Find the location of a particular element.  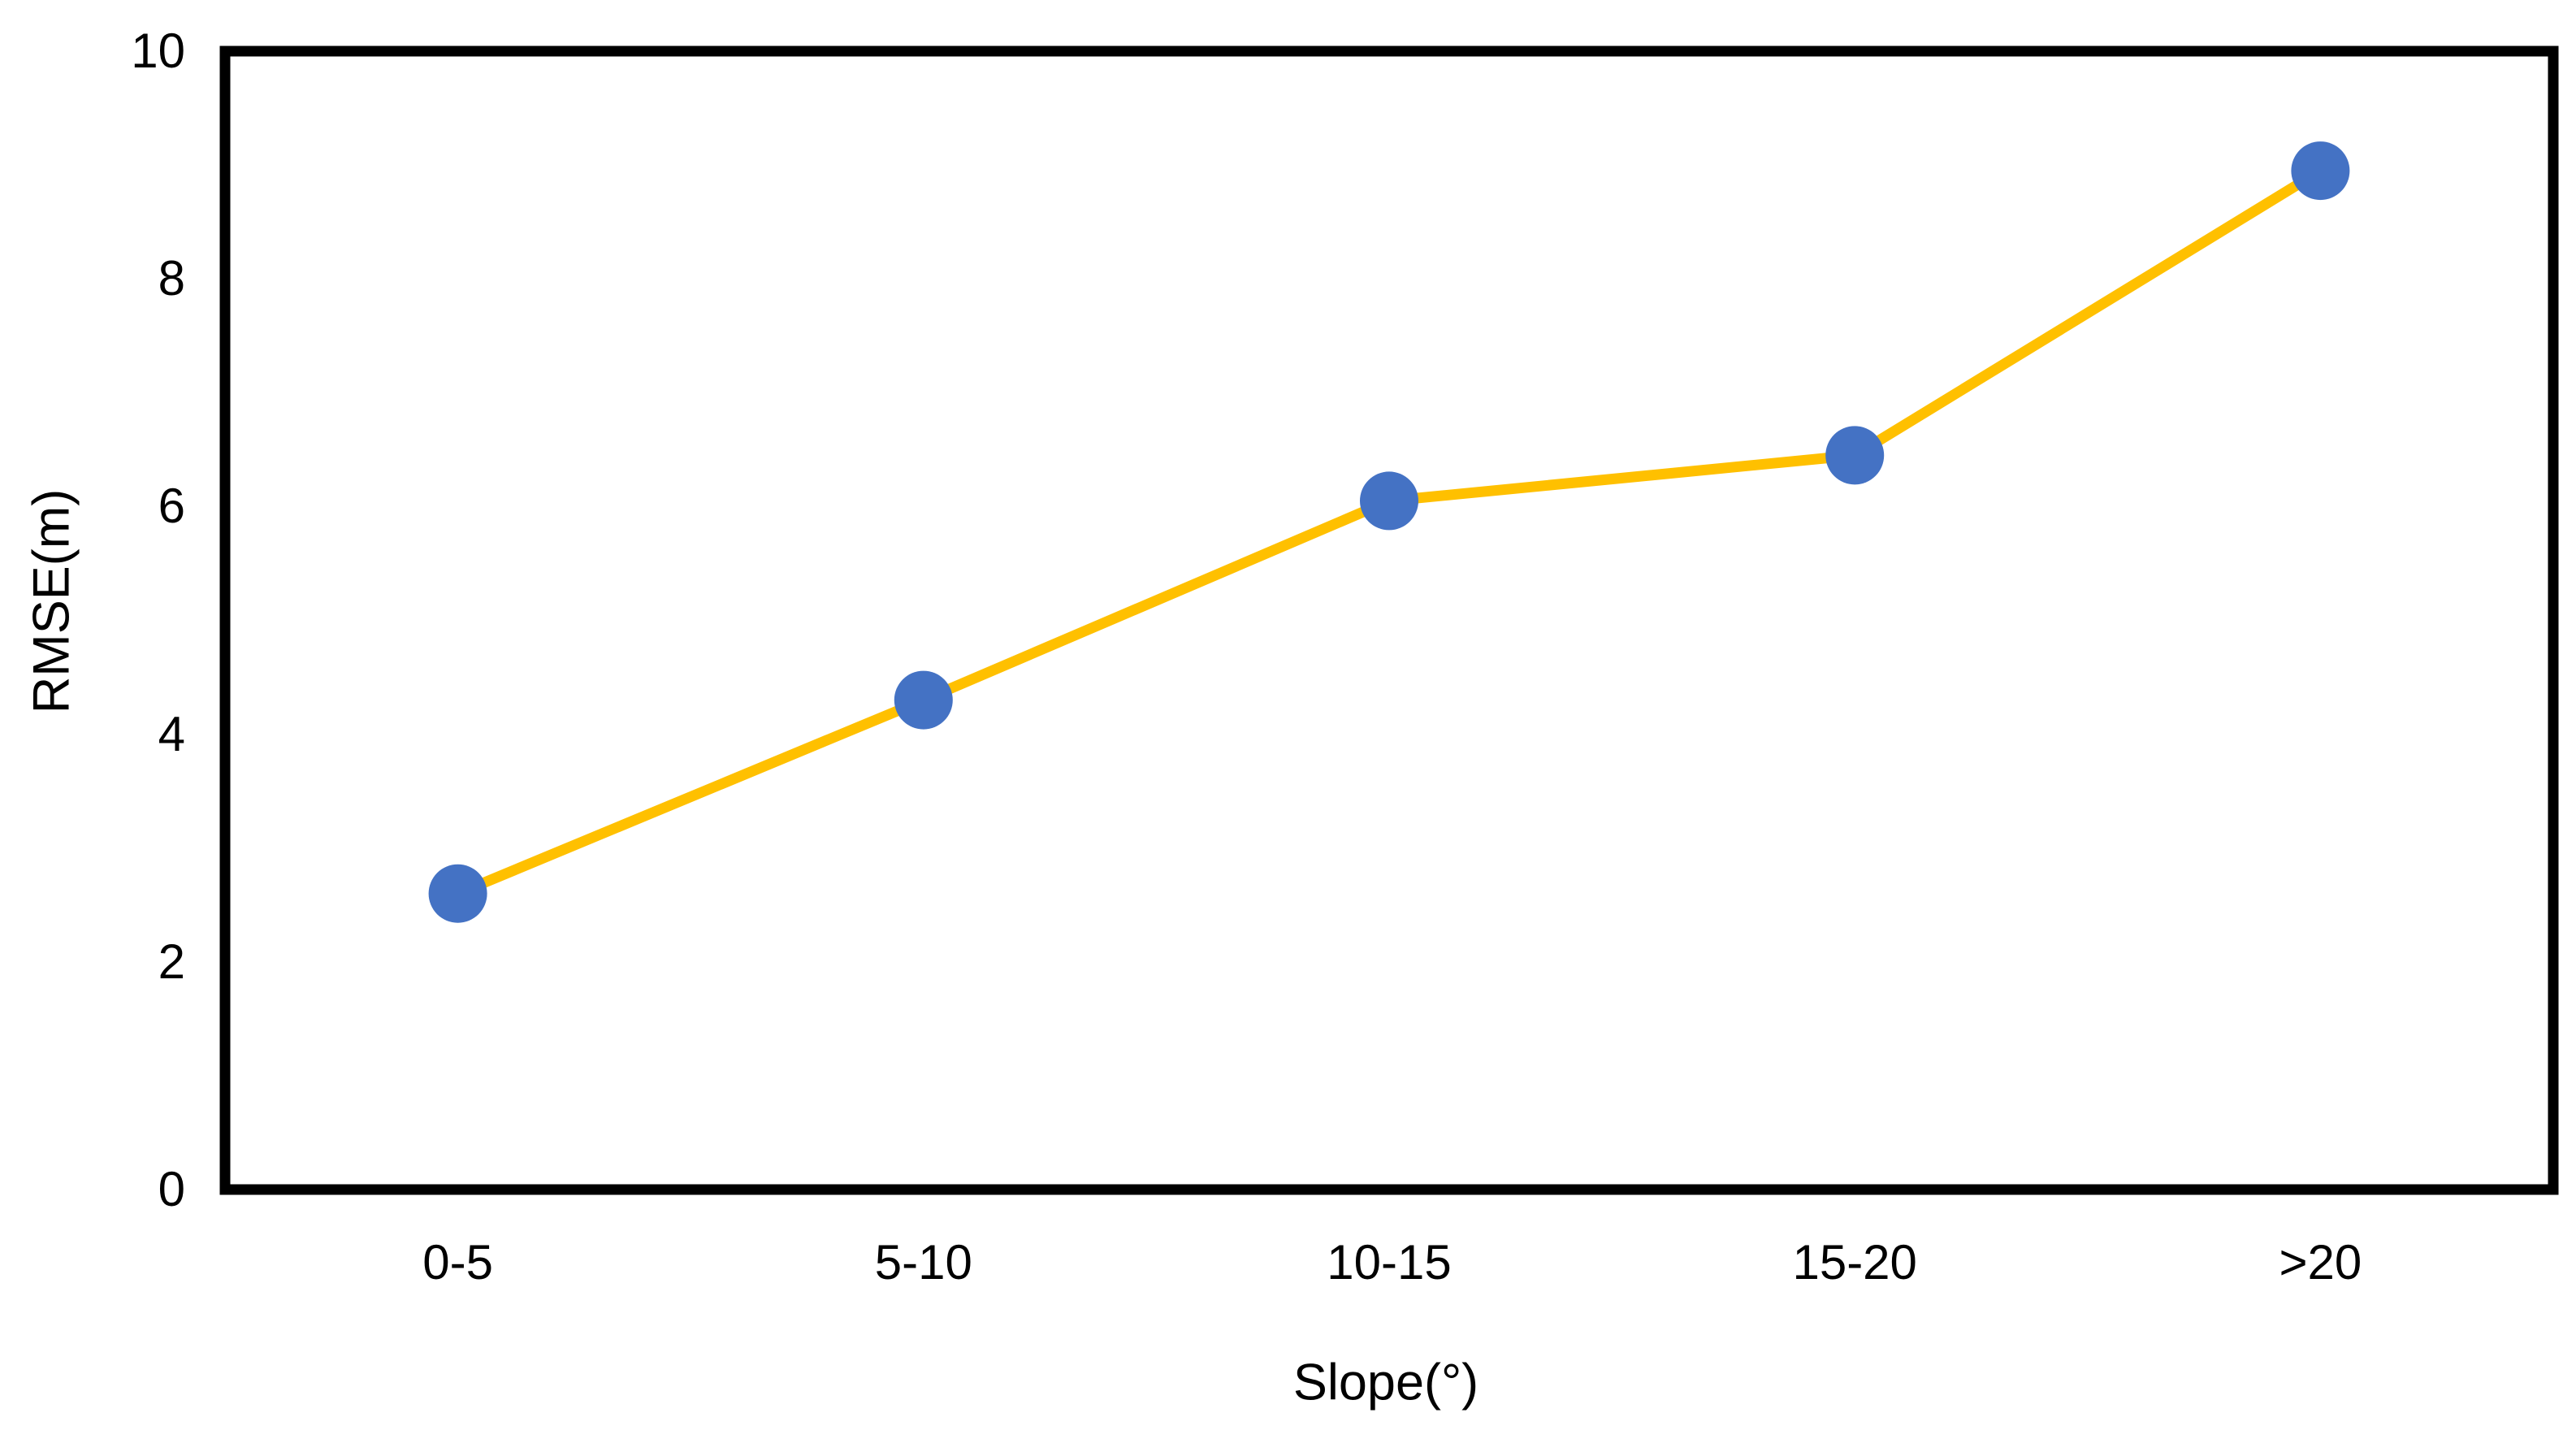

x-tick-label: 10-15 is located at coordinates (1389, 1262).